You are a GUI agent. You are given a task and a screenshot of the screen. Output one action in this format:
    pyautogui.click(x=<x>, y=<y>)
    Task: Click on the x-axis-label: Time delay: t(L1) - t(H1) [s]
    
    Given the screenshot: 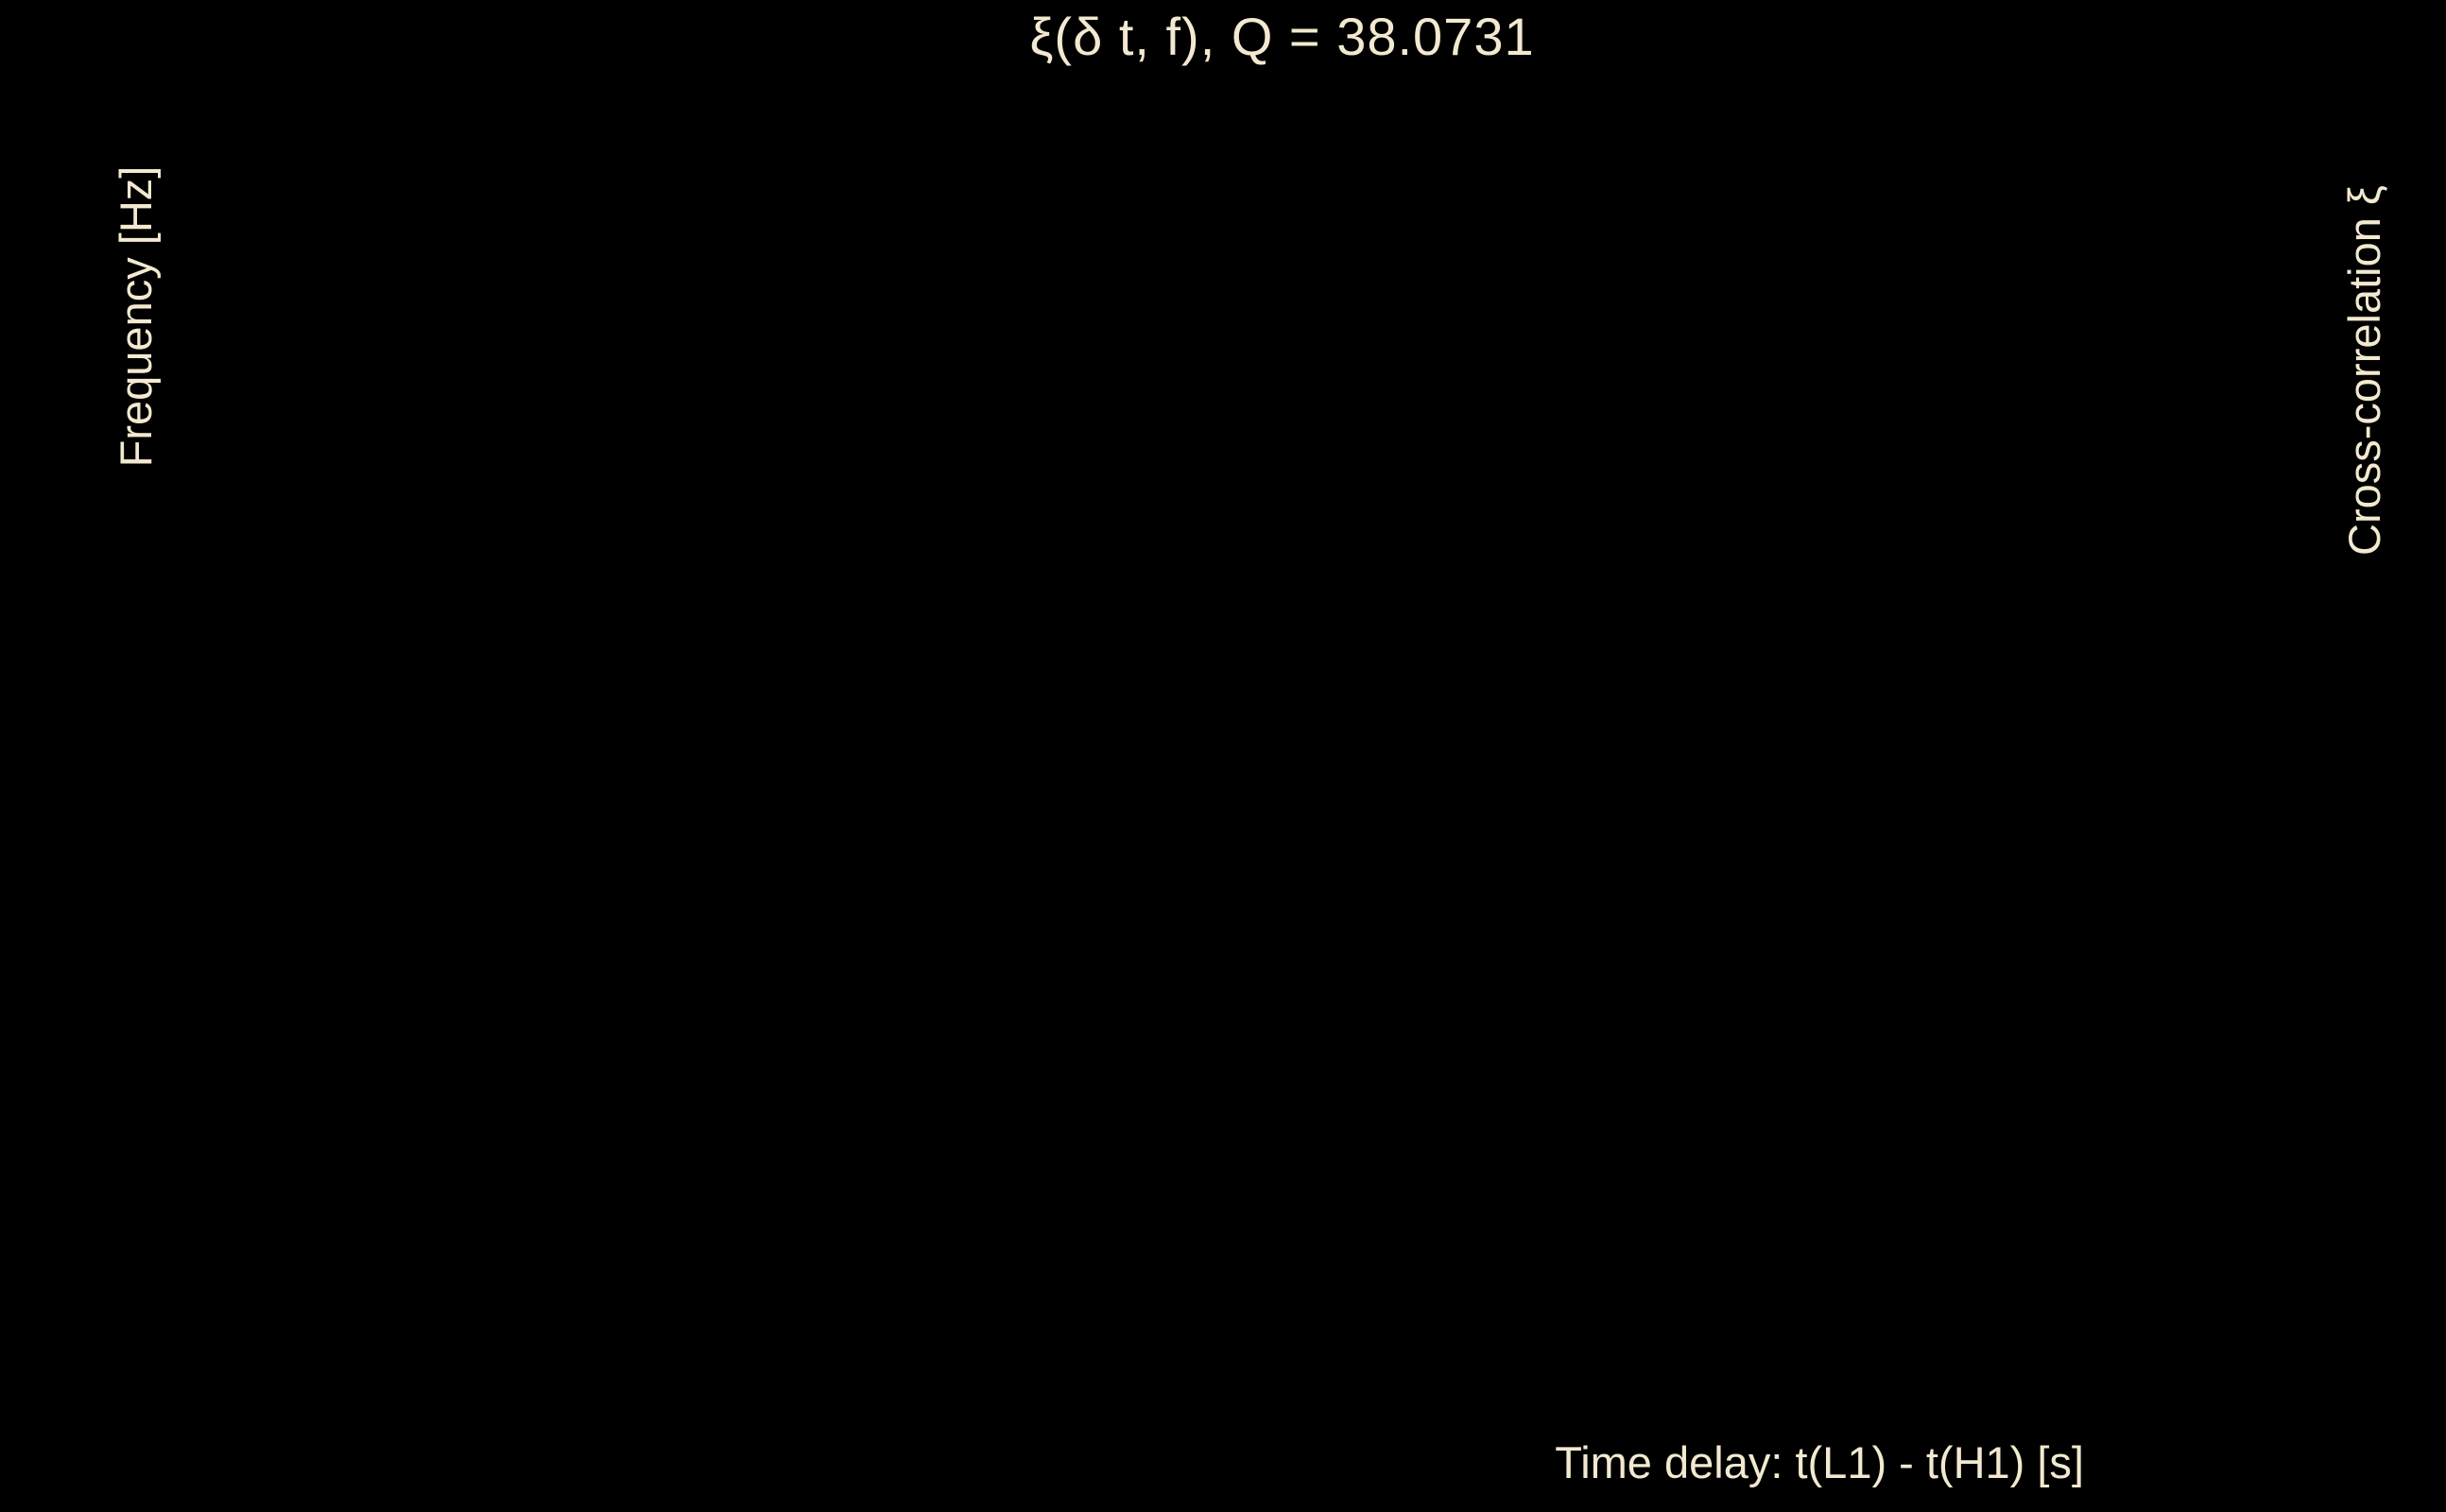 What is the action you would take?
    pyautogui.click(x=1819, y=1462)
    